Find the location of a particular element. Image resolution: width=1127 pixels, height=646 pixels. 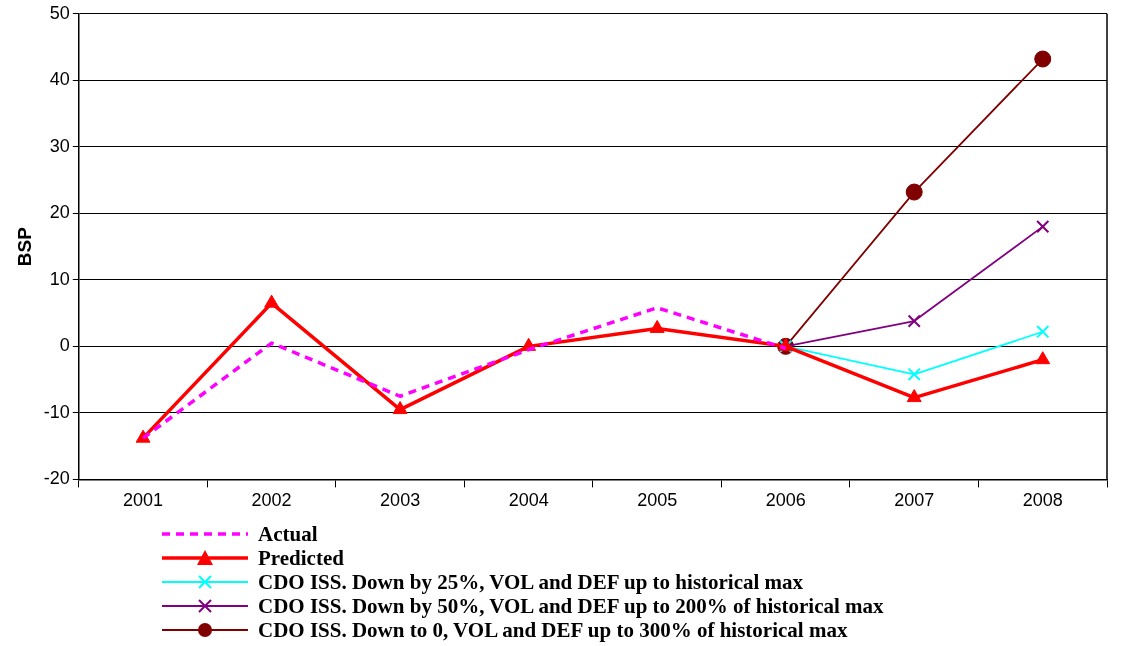

x-tick-label: 2006 is located at coordinates (785, 500).